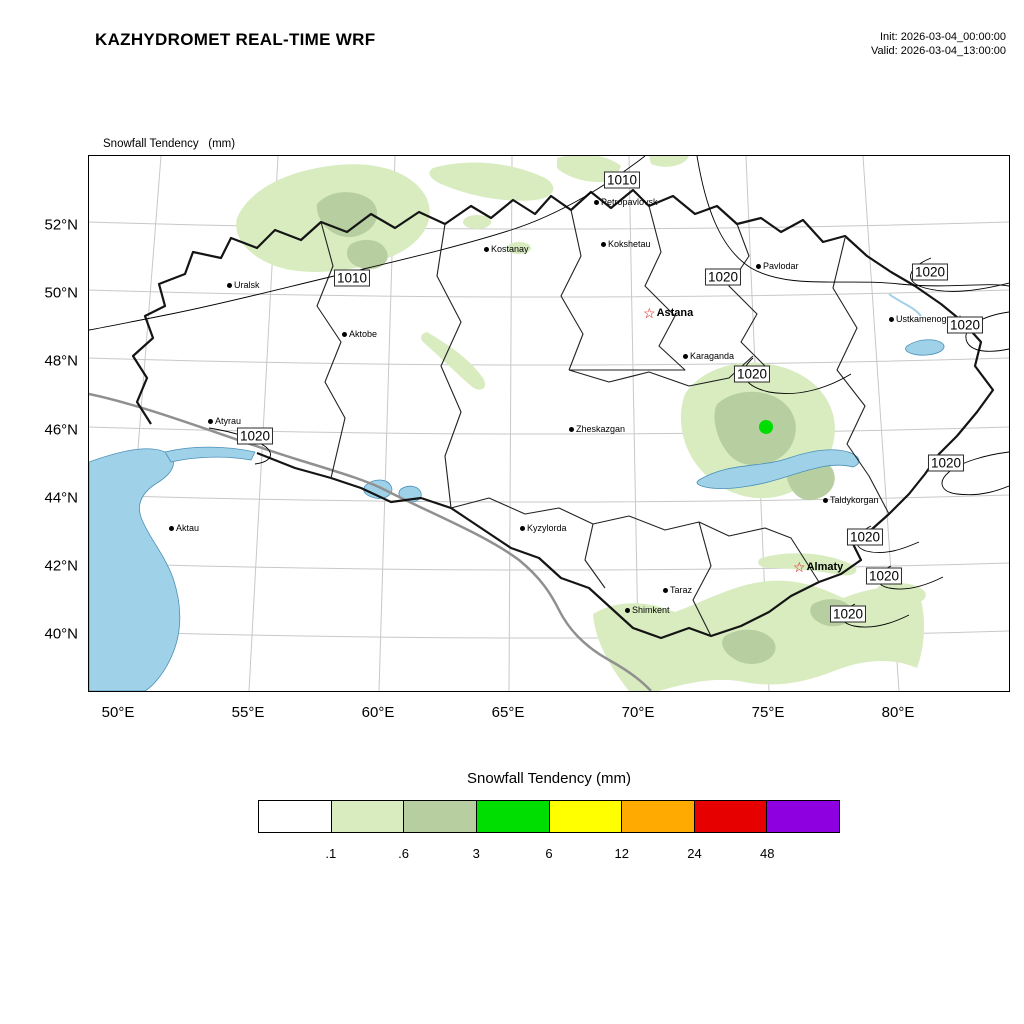 Image resolution: width=1024 pixels, height=1024 pixels. I want to click on lat-tick-label: 40°N, so click(61, 634).